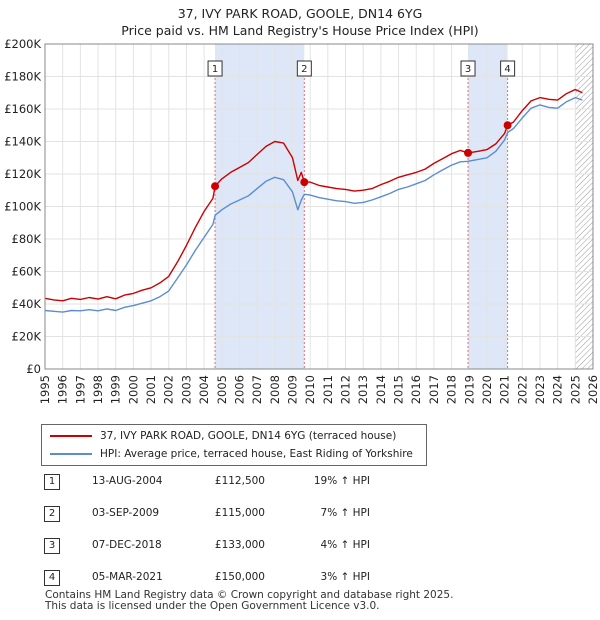 This screenshot has width=600, height=620. I want to click on x-tick-label: 1999, so click(116, 389).